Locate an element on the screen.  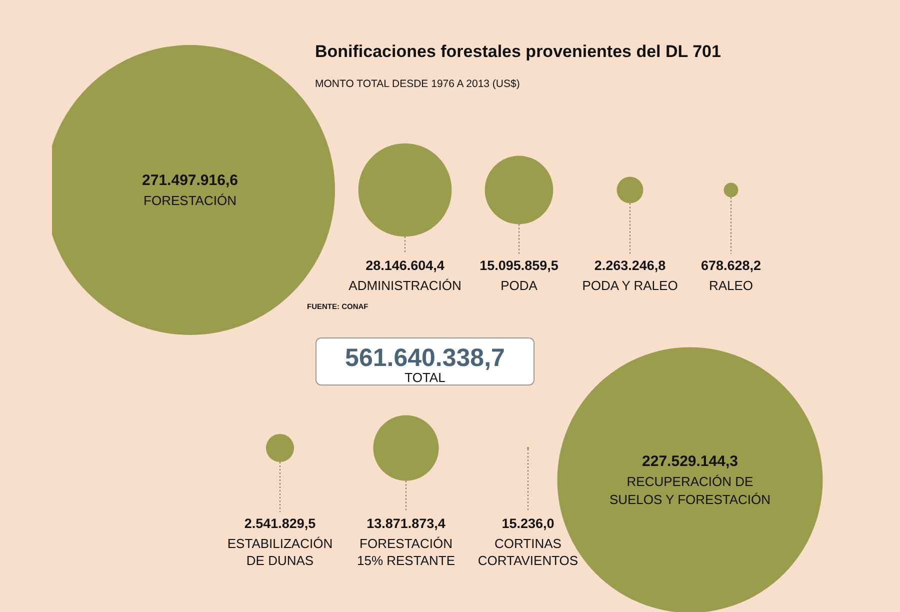
data-label: 15.095.859,5 is located at coordinates (519, 265).